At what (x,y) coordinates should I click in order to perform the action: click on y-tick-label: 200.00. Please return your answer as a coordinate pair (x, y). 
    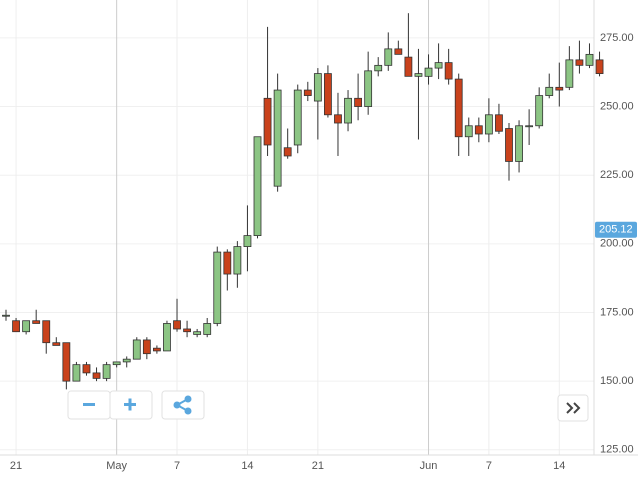
    Looking at the image, I should click on (617, 244).